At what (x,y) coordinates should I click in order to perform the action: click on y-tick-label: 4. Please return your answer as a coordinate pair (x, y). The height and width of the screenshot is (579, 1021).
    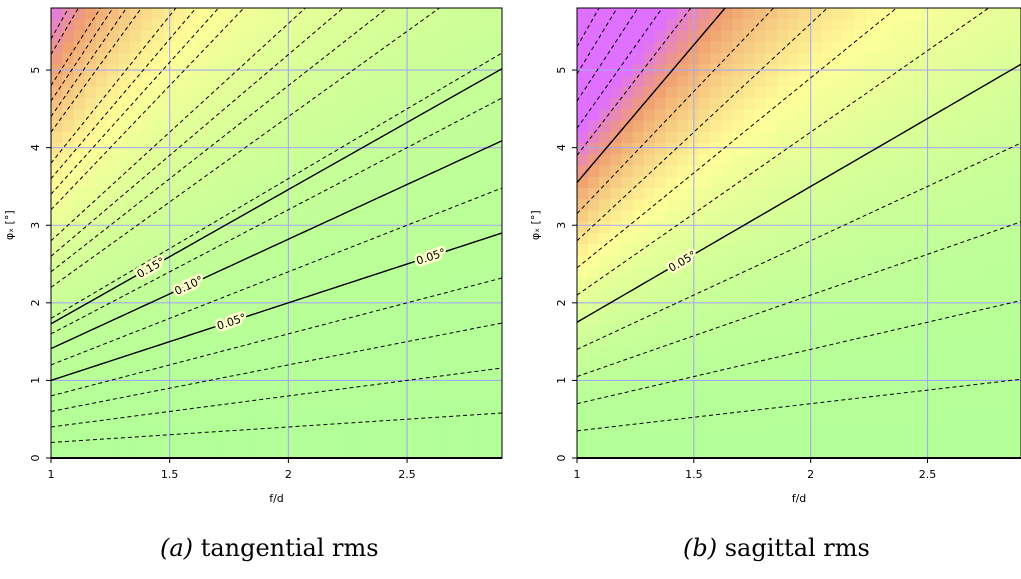
    Looking at the image, I should click on (35, 147).